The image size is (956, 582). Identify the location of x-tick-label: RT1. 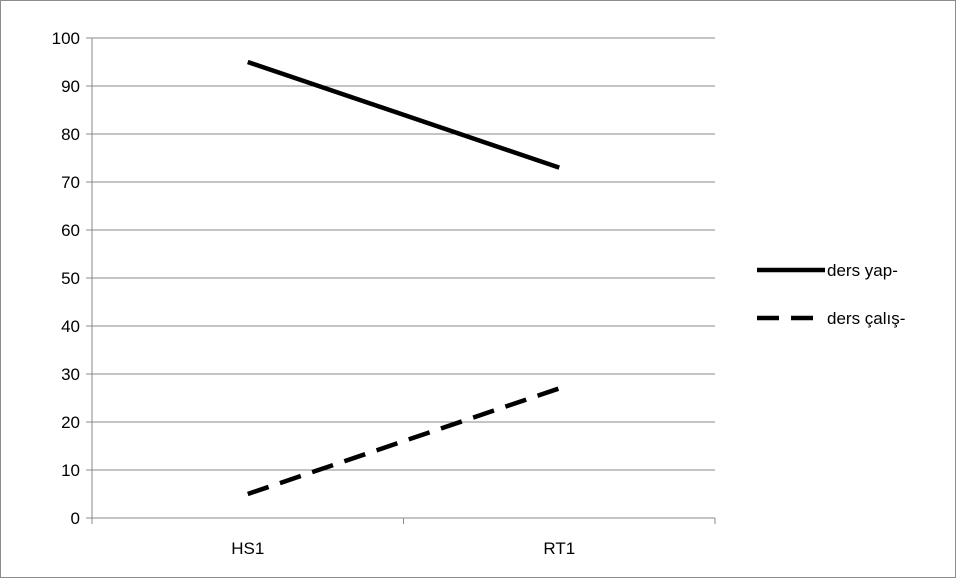
(559, 548).